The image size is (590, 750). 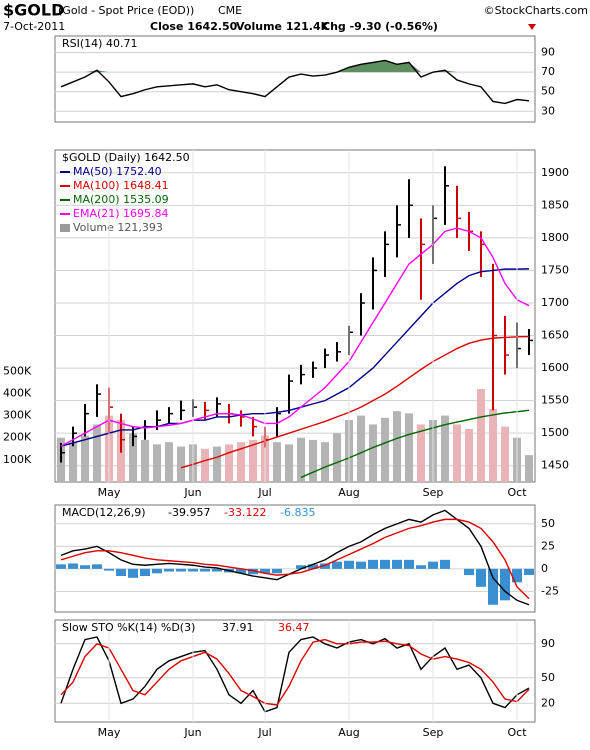 I want to click on y-tick-label: 1750, so click(x=555, y=269).